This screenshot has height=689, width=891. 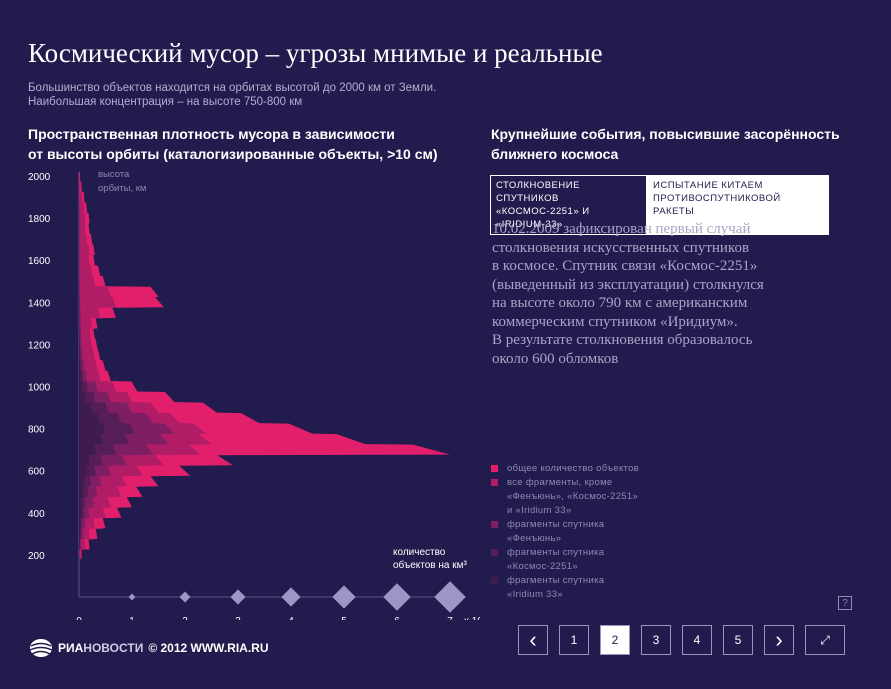 What do you see at coordinates (39, 388) in the screenshot?
I see `y-tick-label: 1000` at bounding box center [39, 388].